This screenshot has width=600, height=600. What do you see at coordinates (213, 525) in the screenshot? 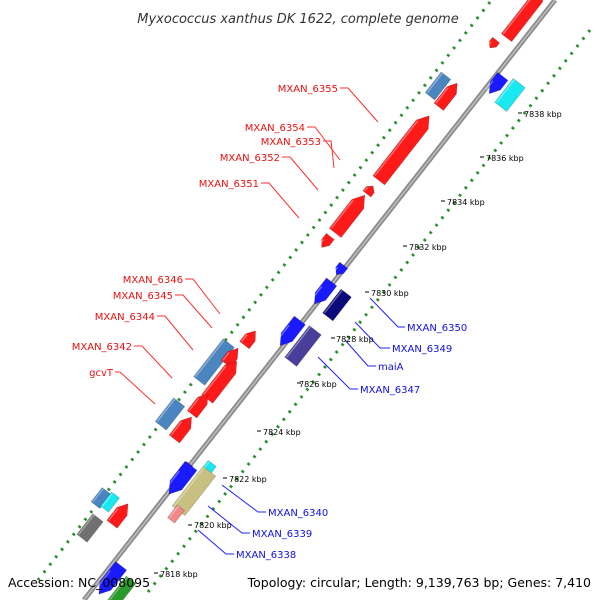
I see `tick-label: 7820 kbp` at bounding box center [213, 525].